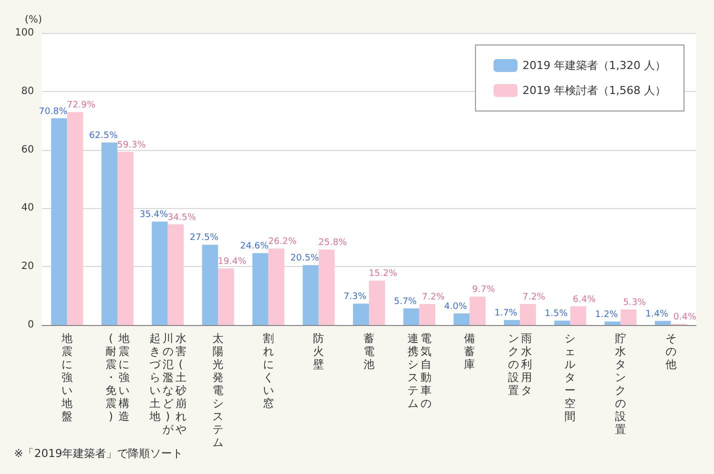  I want to click on legend-label: 2019 年建築者（1,320 人）, so click(594, 65).